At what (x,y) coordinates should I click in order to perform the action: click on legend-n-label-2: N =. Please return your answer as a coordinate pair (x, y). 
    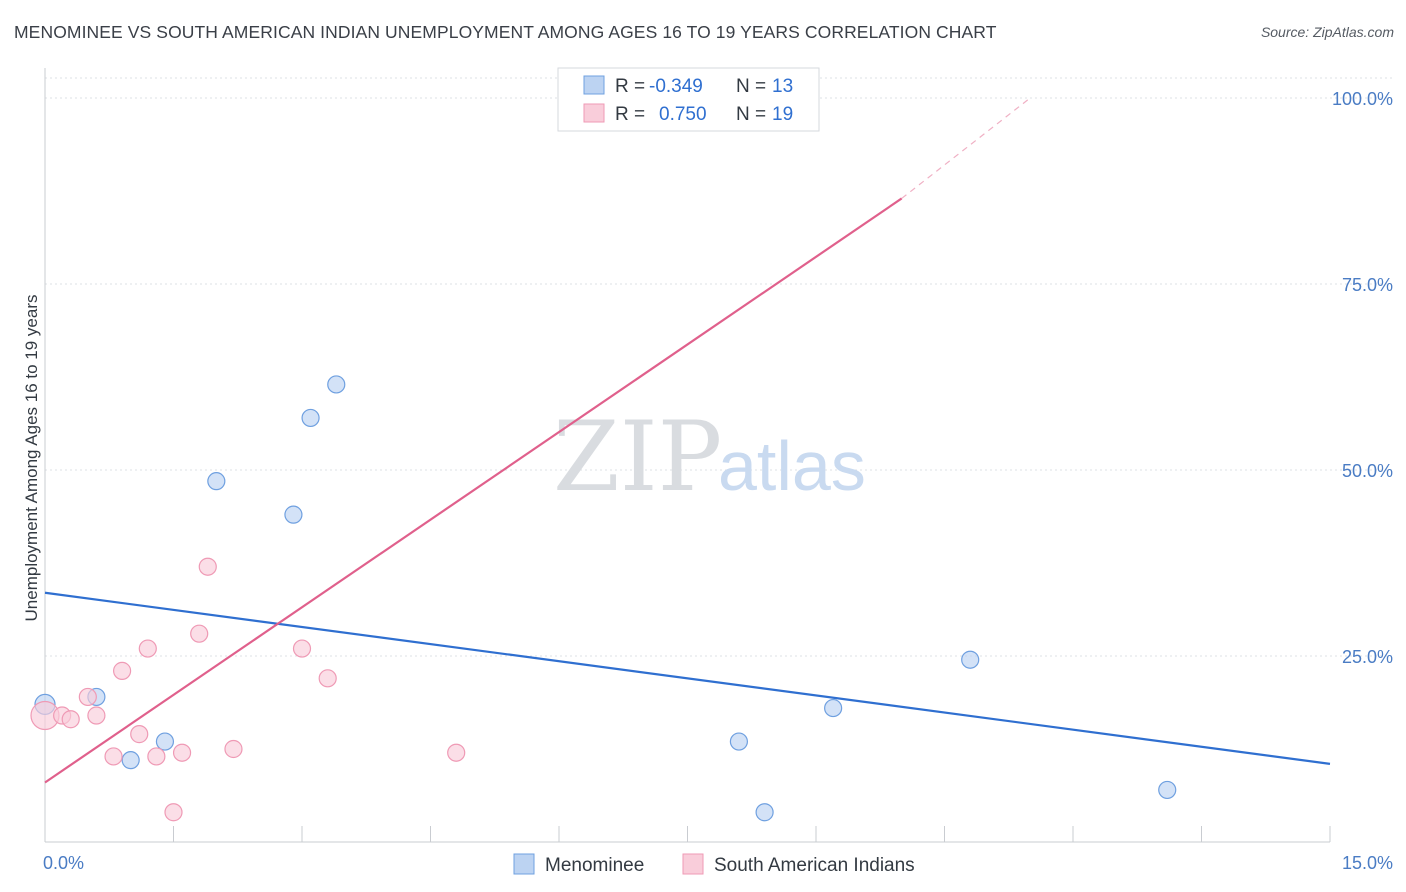
    Looking at the image, I should click on (751, 114).